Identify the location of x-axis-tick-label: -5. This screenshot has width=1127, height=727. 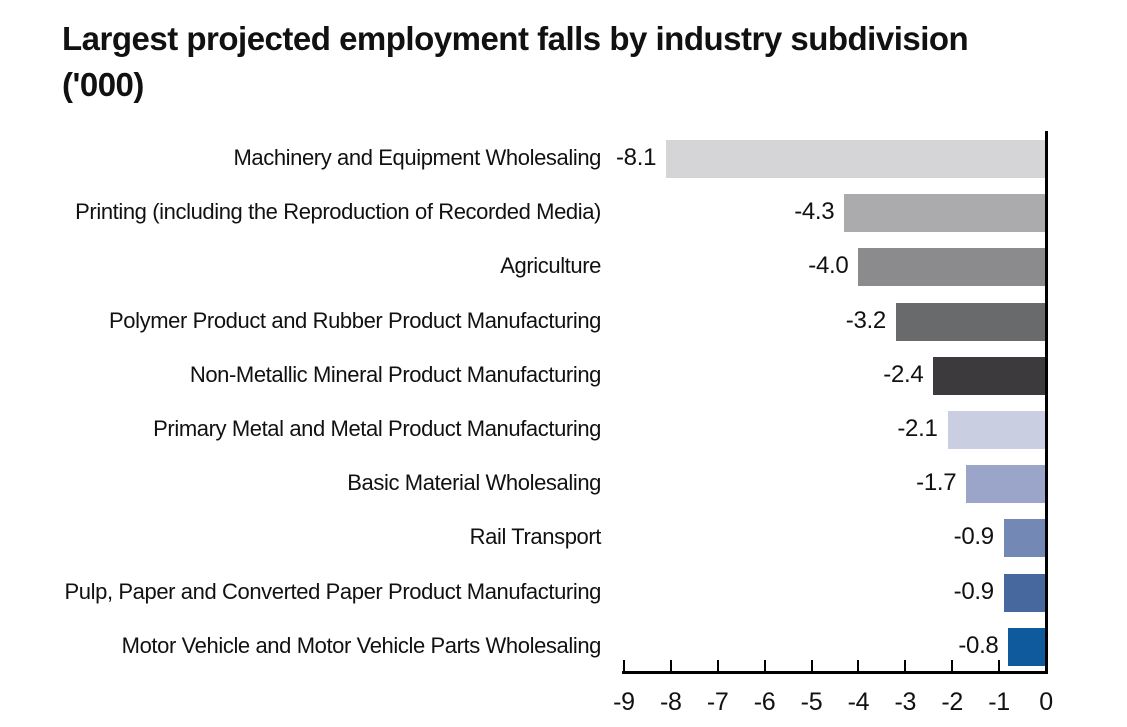
(811, 702).